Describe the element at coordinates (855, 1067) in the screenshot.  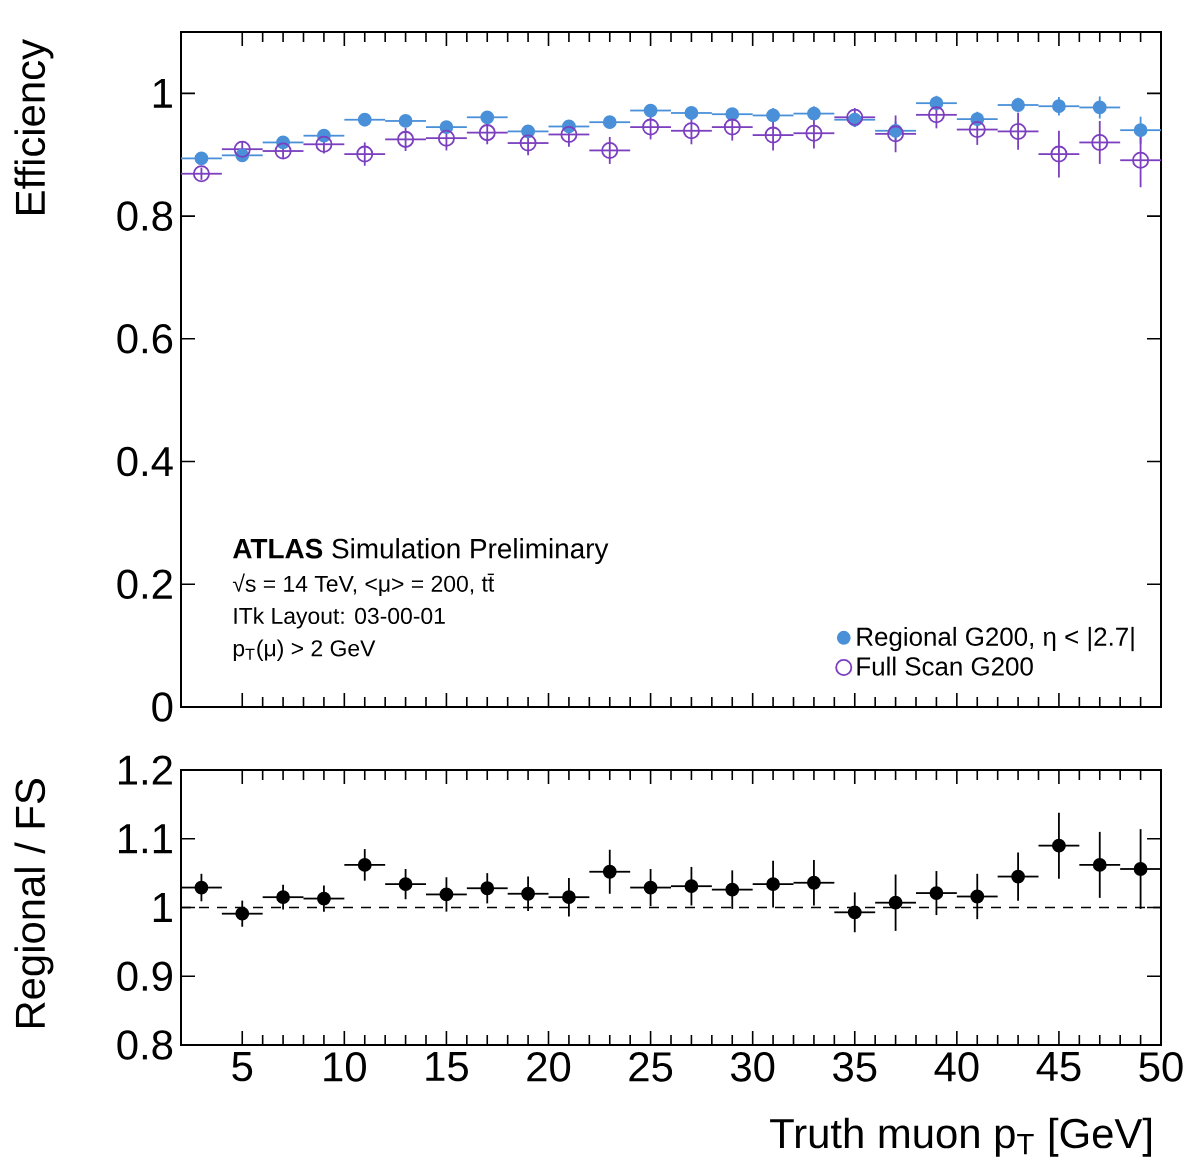
I see `x-tick-label: 35` at that location.